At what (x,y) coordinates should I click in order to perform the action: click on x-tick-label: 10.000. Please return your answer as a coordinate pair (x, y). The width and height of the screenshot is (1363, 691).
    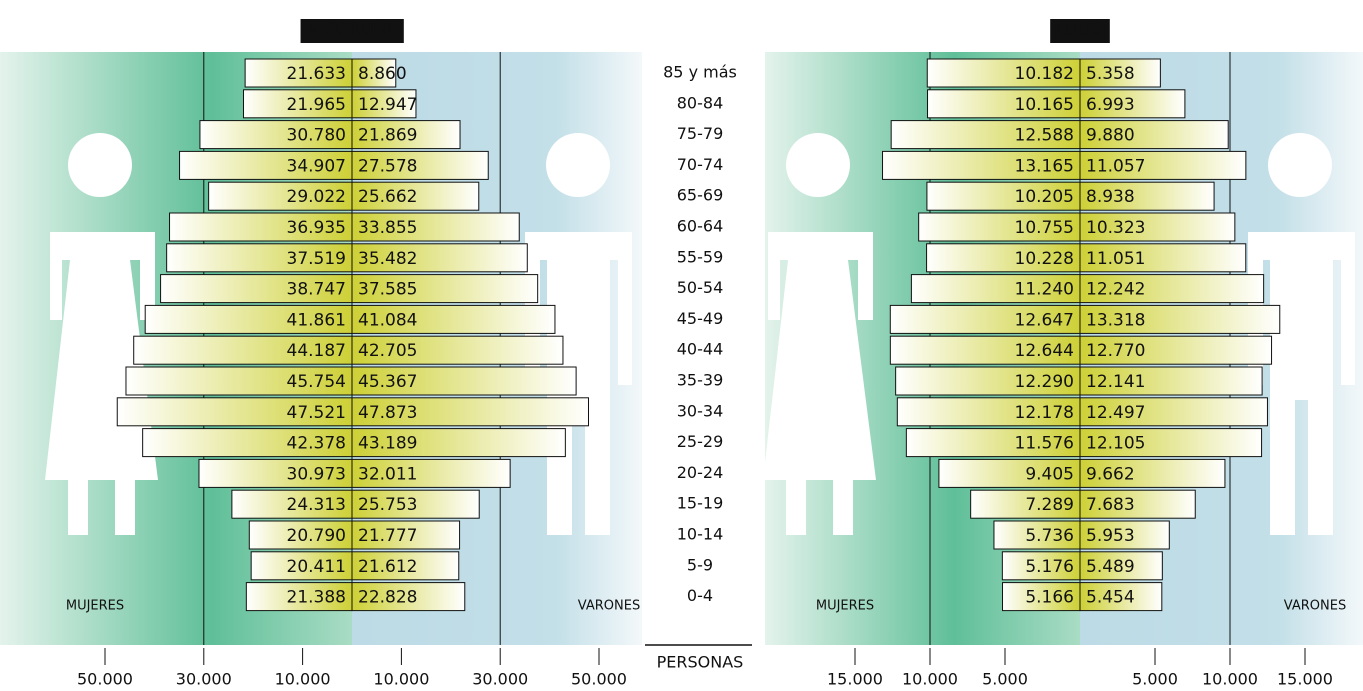
    Looking at the image, I should click on (401, 679).